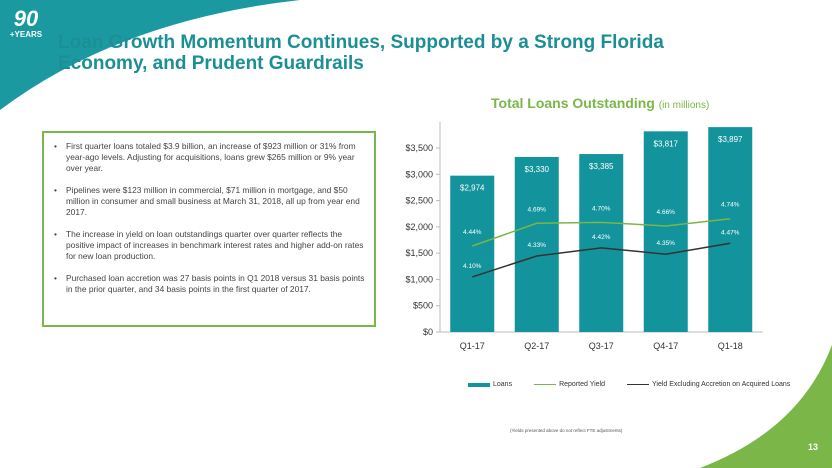 This screenshot has width=832, height=468. I want to click on logo-number: 90, so click(26, 18).